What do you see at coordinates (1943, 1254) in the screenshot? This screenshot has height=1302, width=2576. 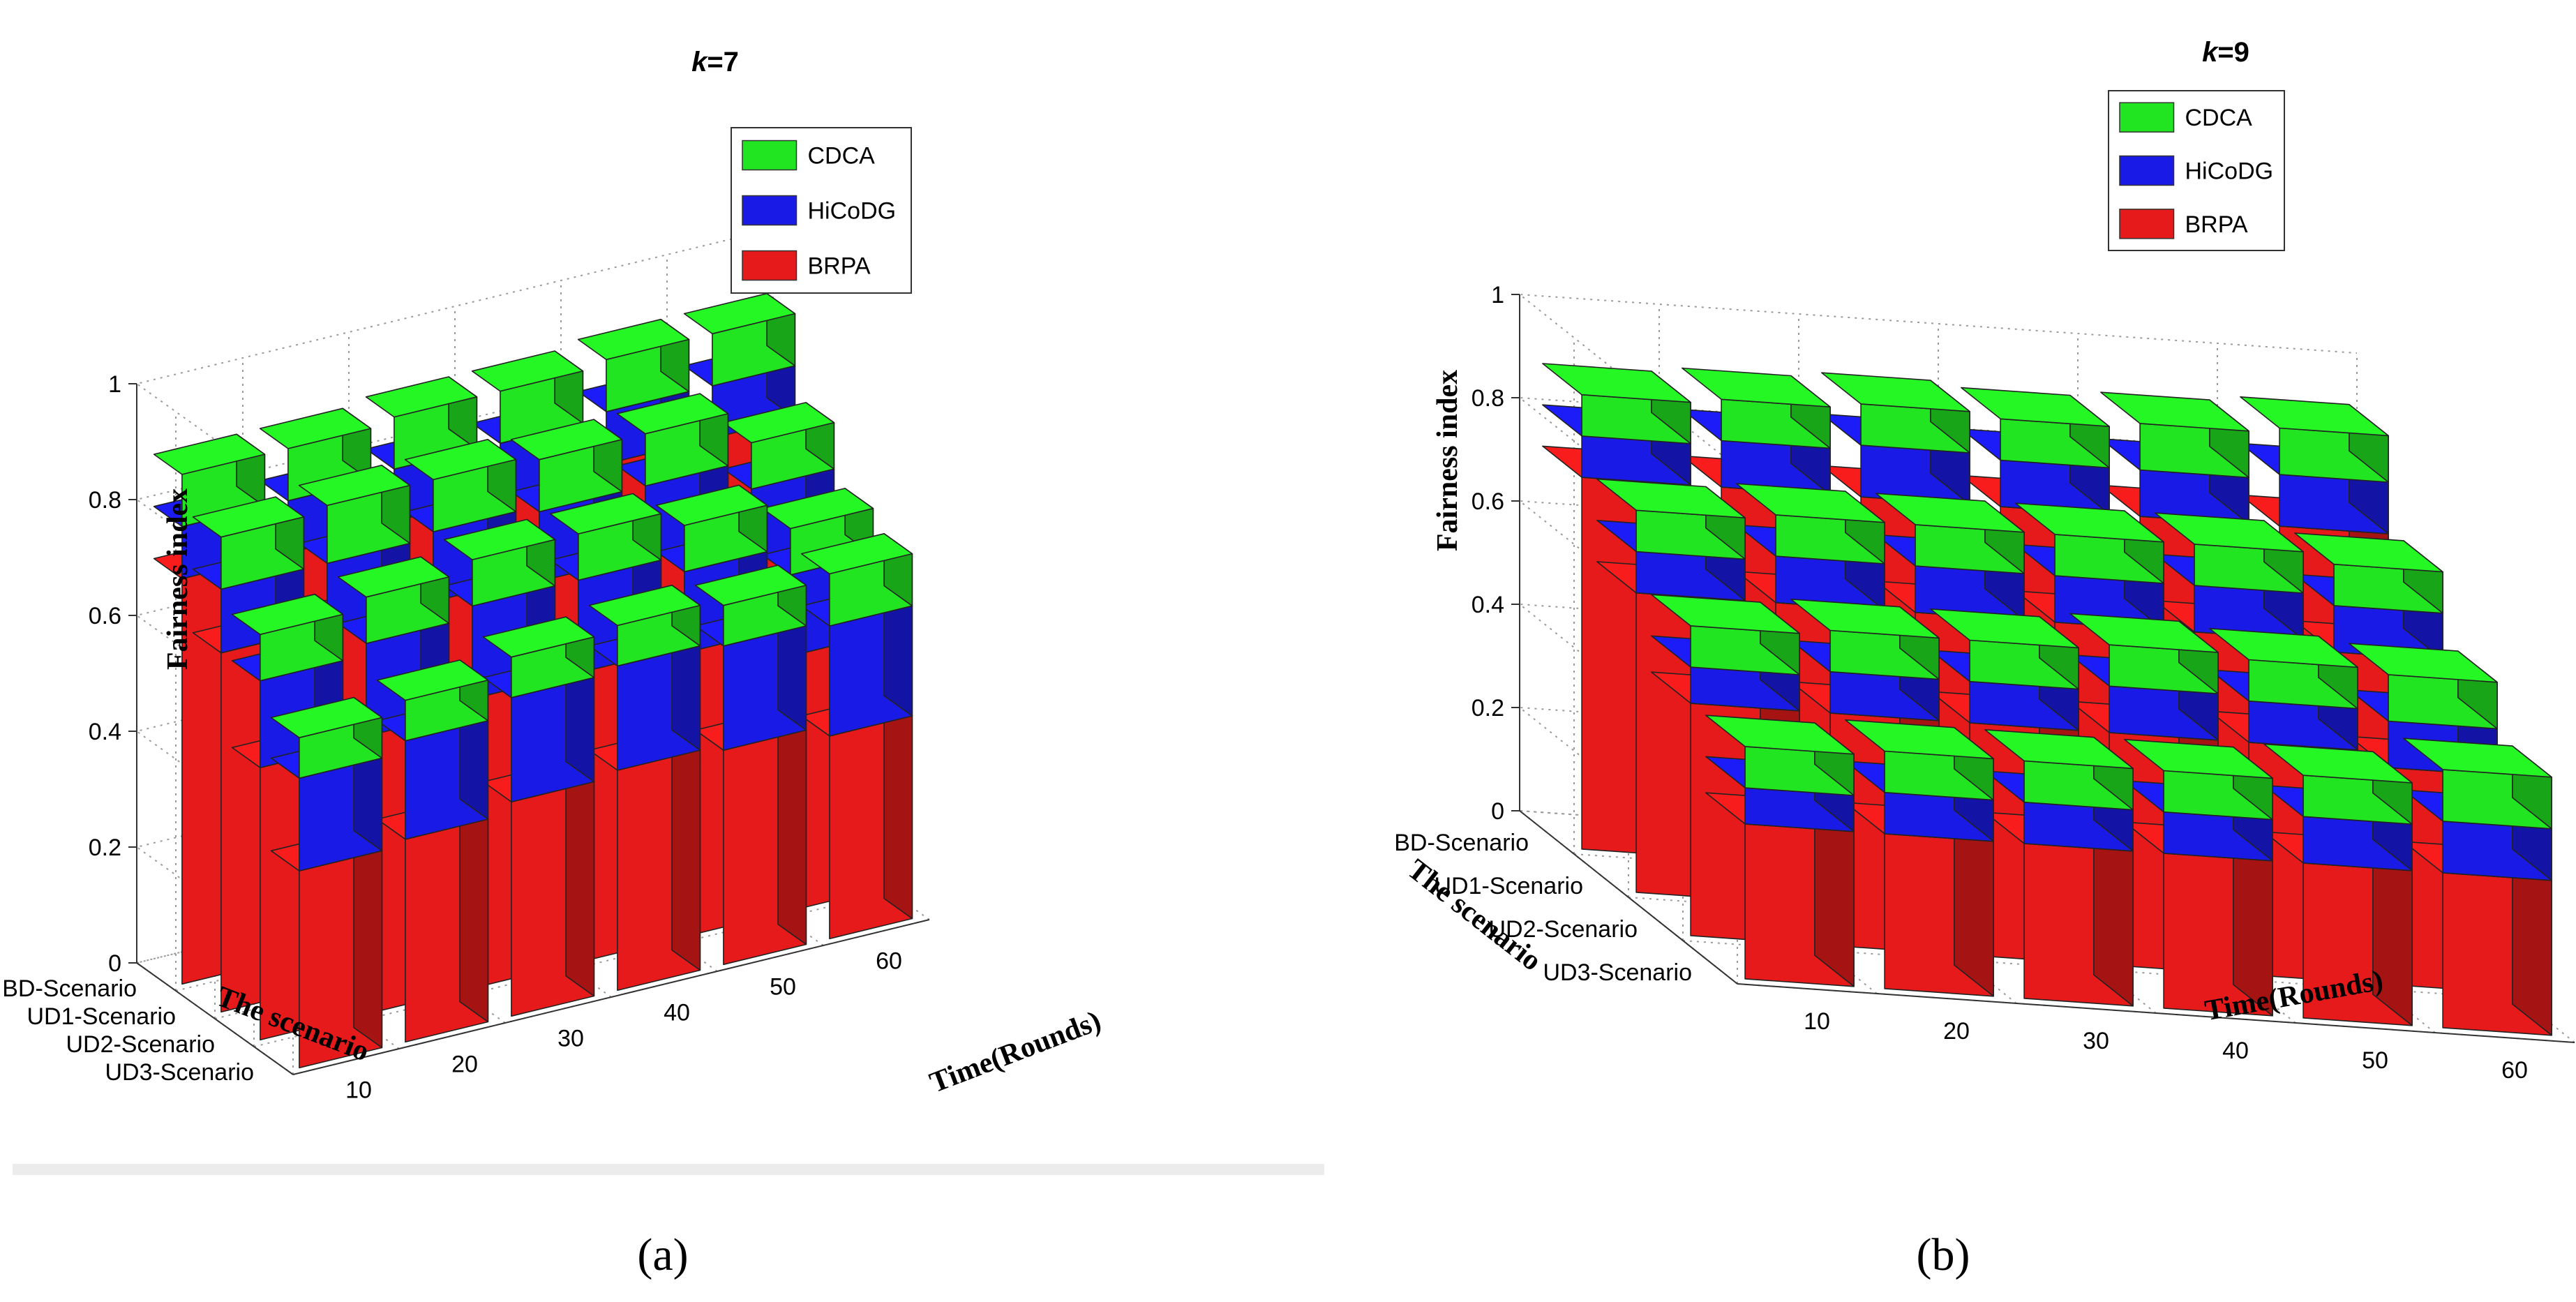 I see `panel-b-label: (b)` at bounding box center [1943, 1254].